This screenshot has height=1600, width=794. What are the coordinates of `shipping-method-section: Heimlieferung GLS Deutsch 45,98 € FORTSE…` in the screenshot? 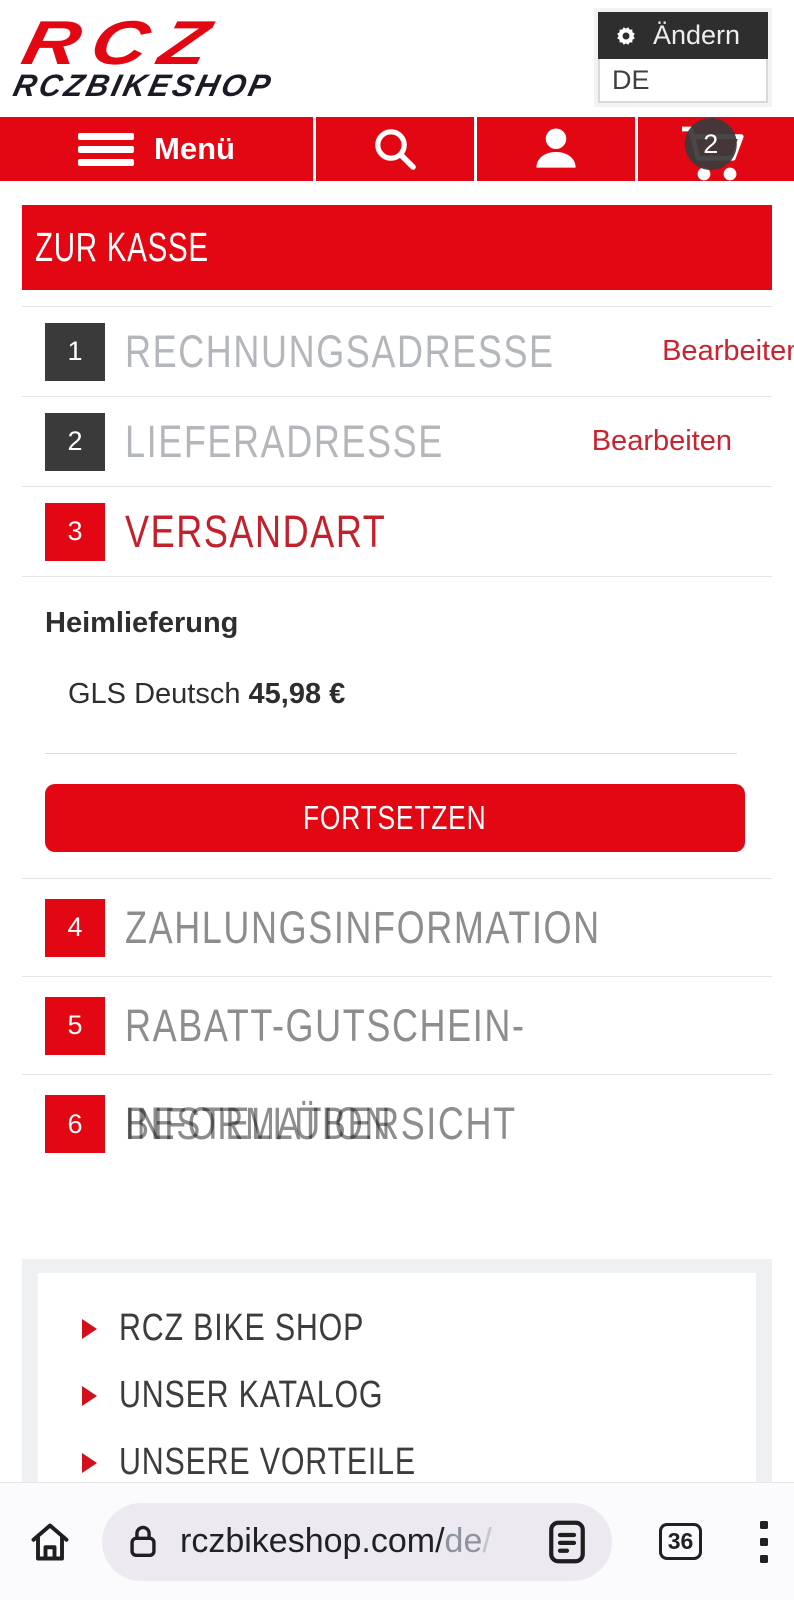 It's located at (397, 729).